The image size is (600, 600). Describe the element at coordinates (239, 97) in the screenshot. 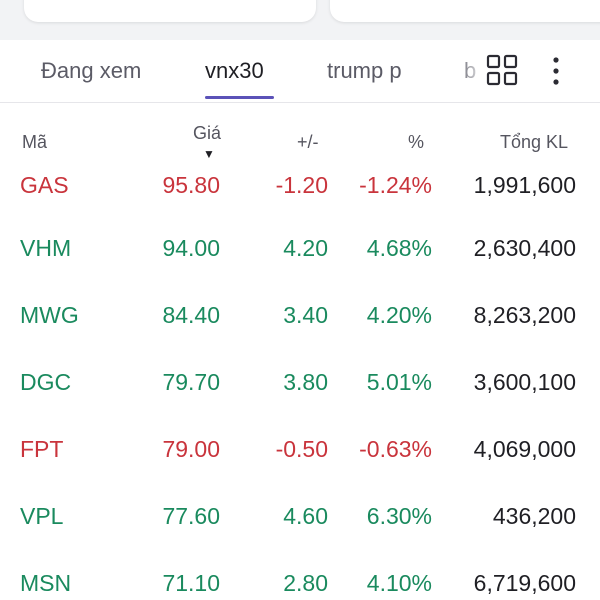

I see `active-tab-indicator` at that location.